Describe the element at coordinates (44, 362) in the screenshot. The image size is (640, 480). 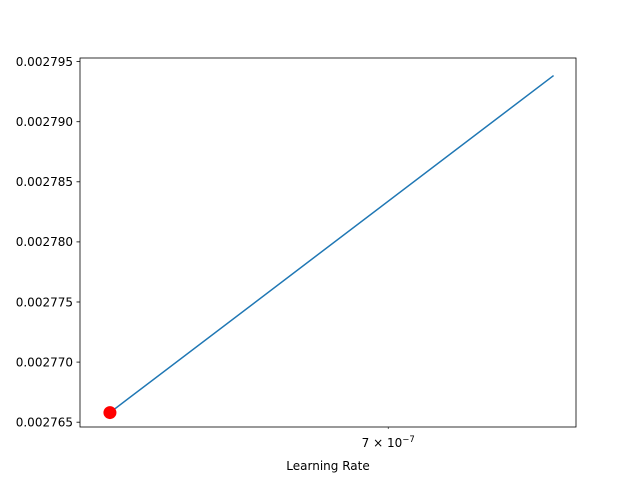
I see `y-tick-label: 0.002770` at that location.